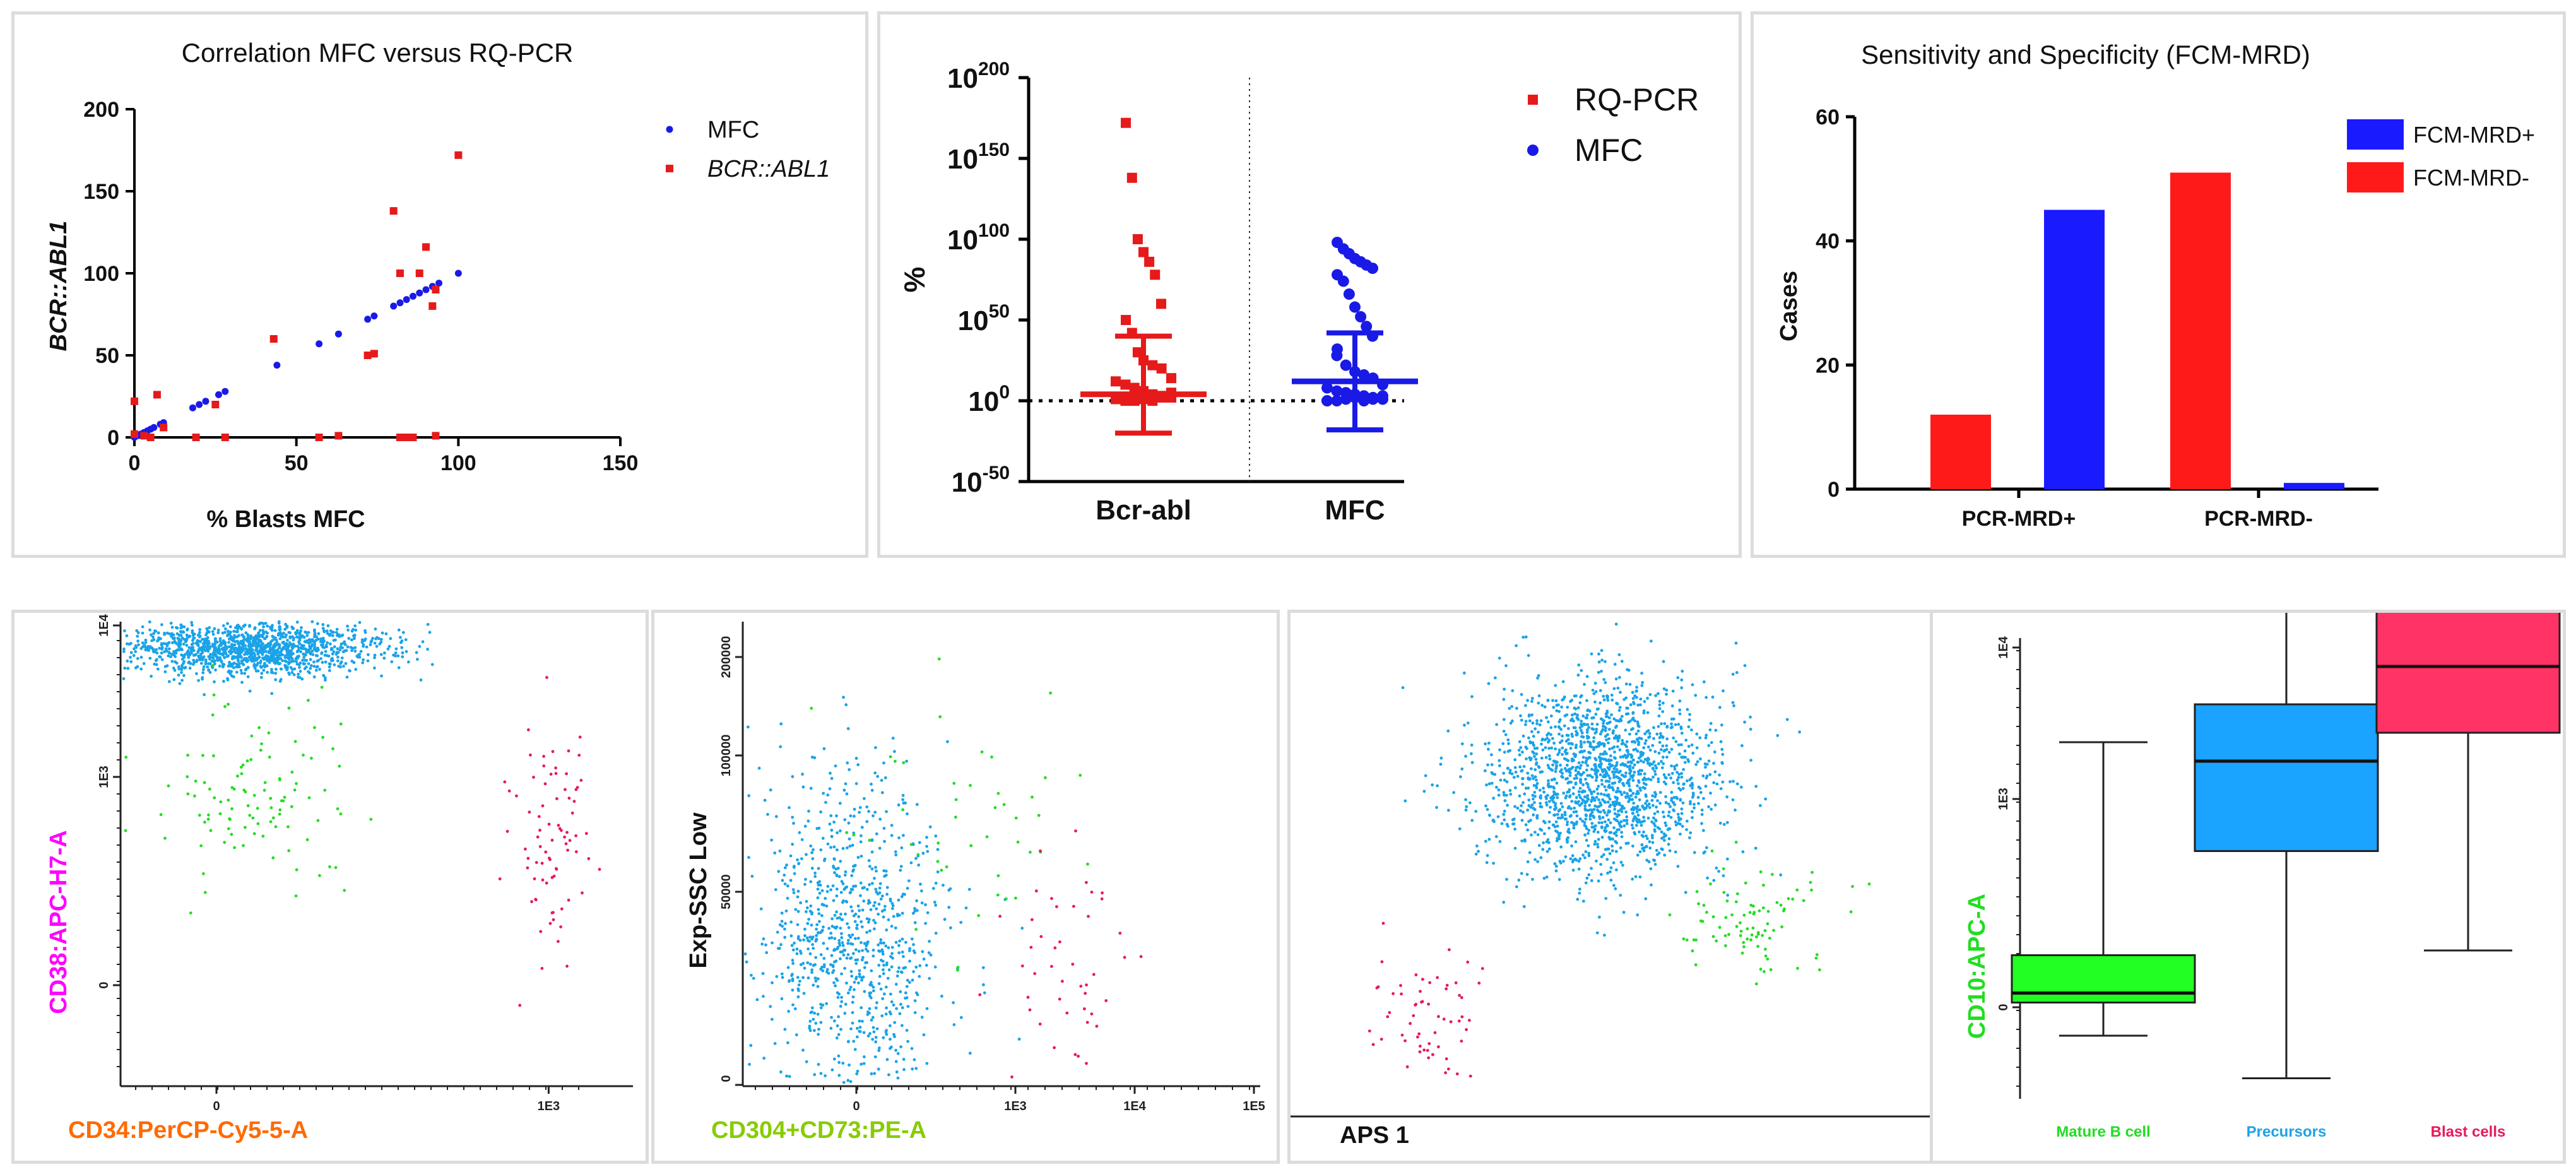 The height and width of the screenshot is (1172, 2576). What do you see at coordinates (1834, 490) in the screenshot?
I see `y-tick-label: 0` at bounding box center [1834, 490].